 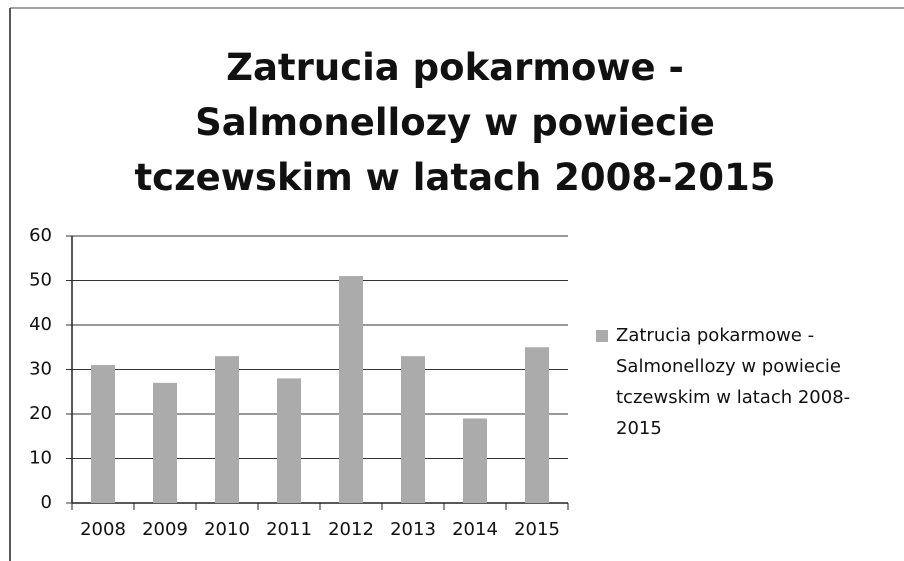 I want to click on y-tick-label: 50, so click(x=40, y=280).